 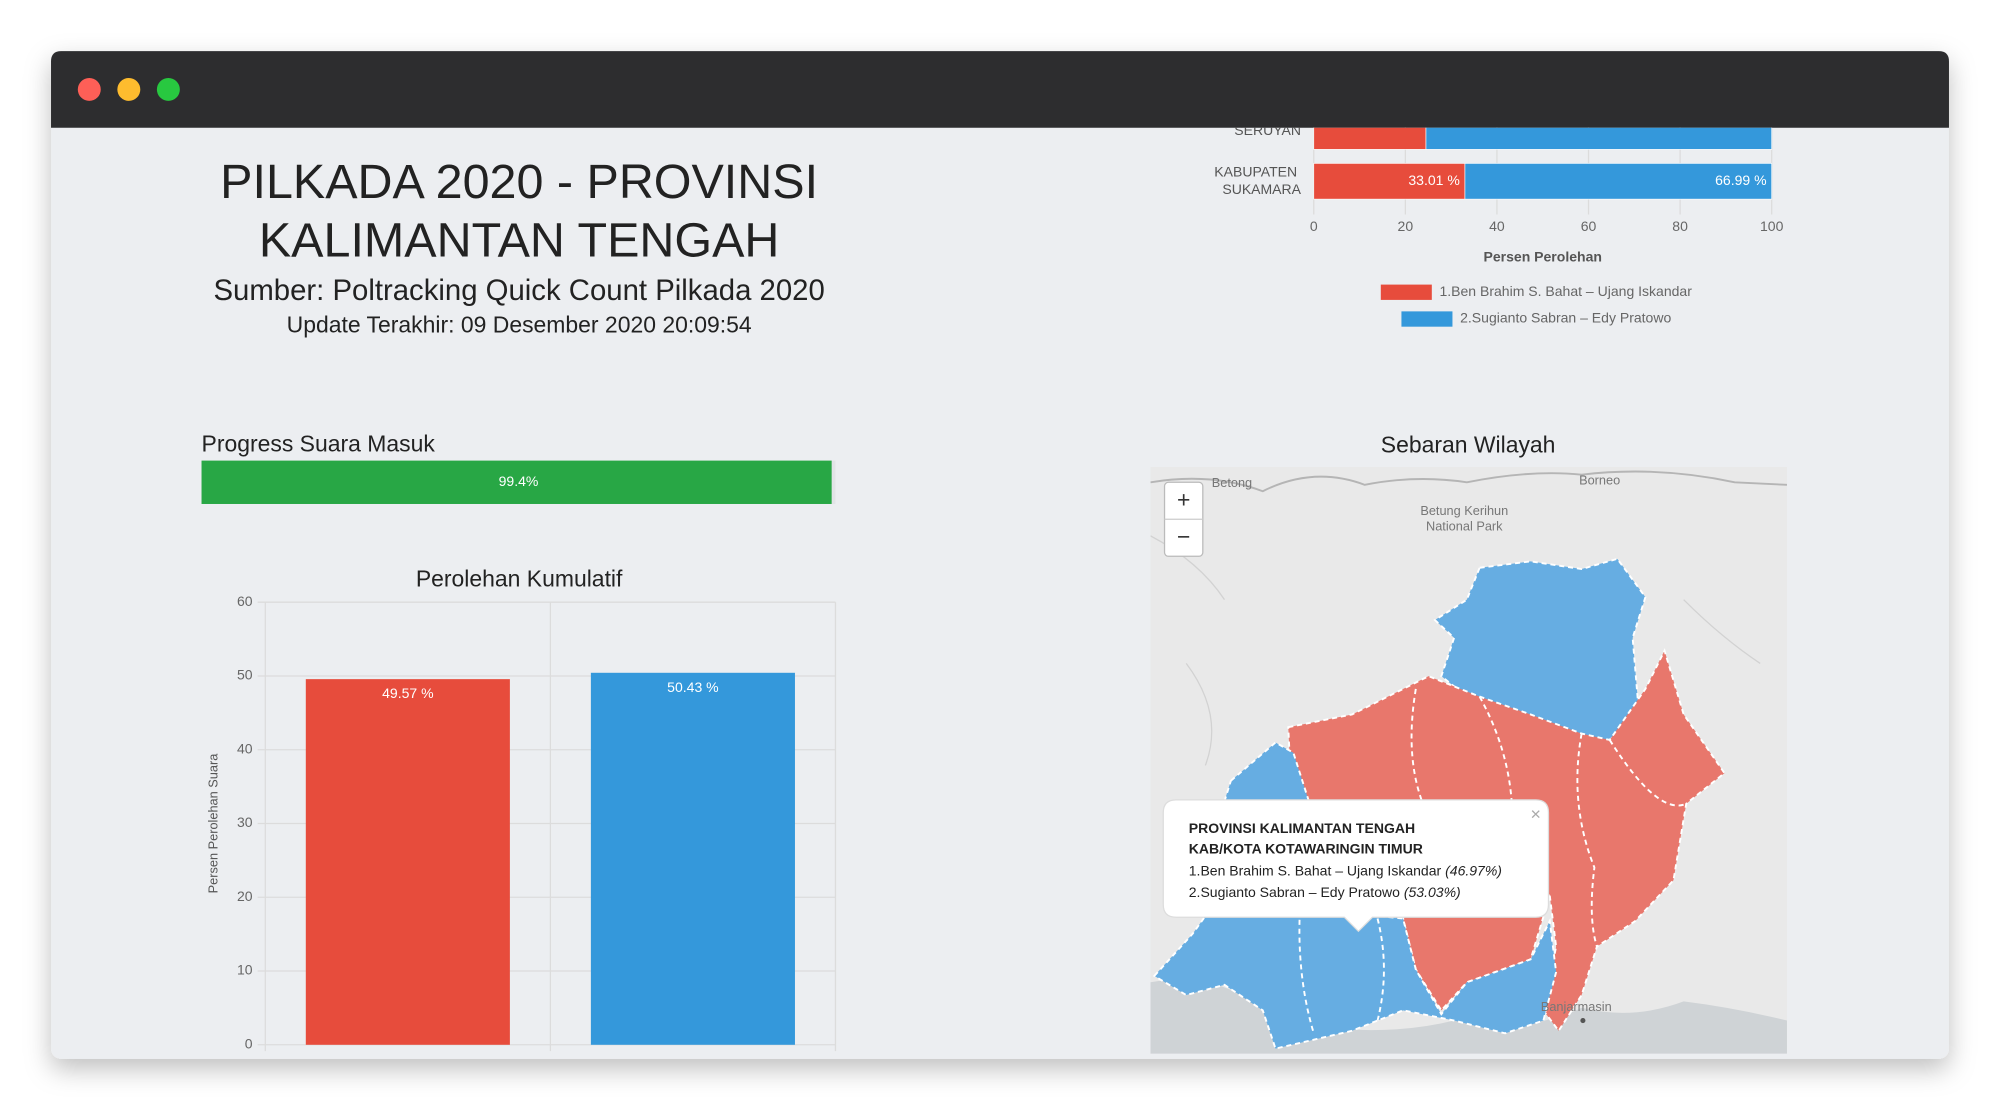 What do you see at coordinates (245, 896) in the screenshot?
I see `y-tick-label: 20` at bounding box center [245, 896].